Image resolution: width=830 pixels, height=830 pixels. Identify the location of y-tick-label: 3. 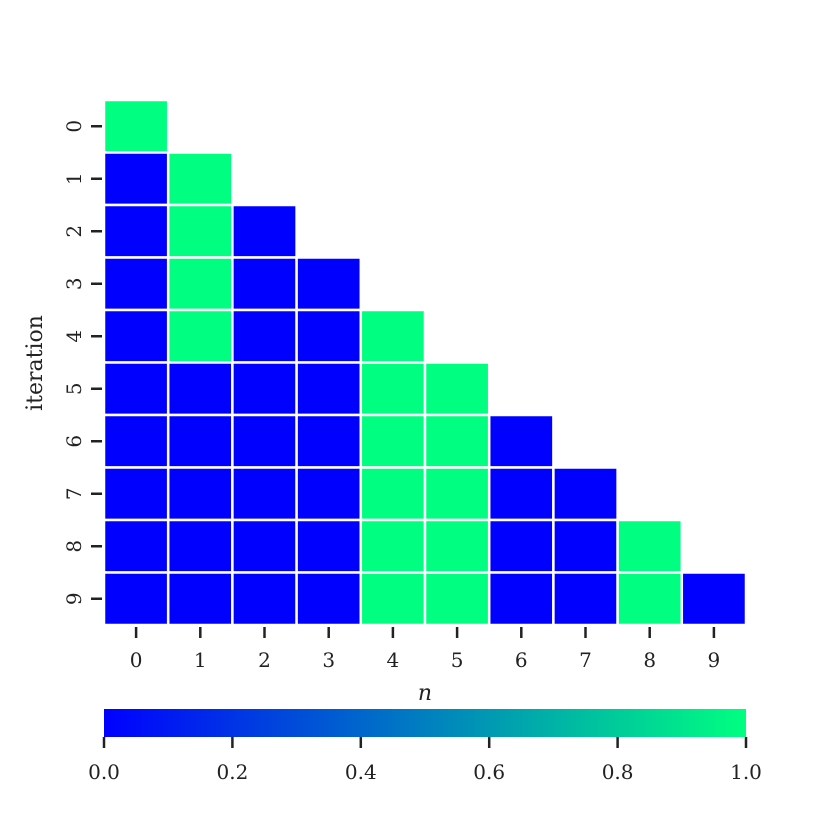
(74, 283).